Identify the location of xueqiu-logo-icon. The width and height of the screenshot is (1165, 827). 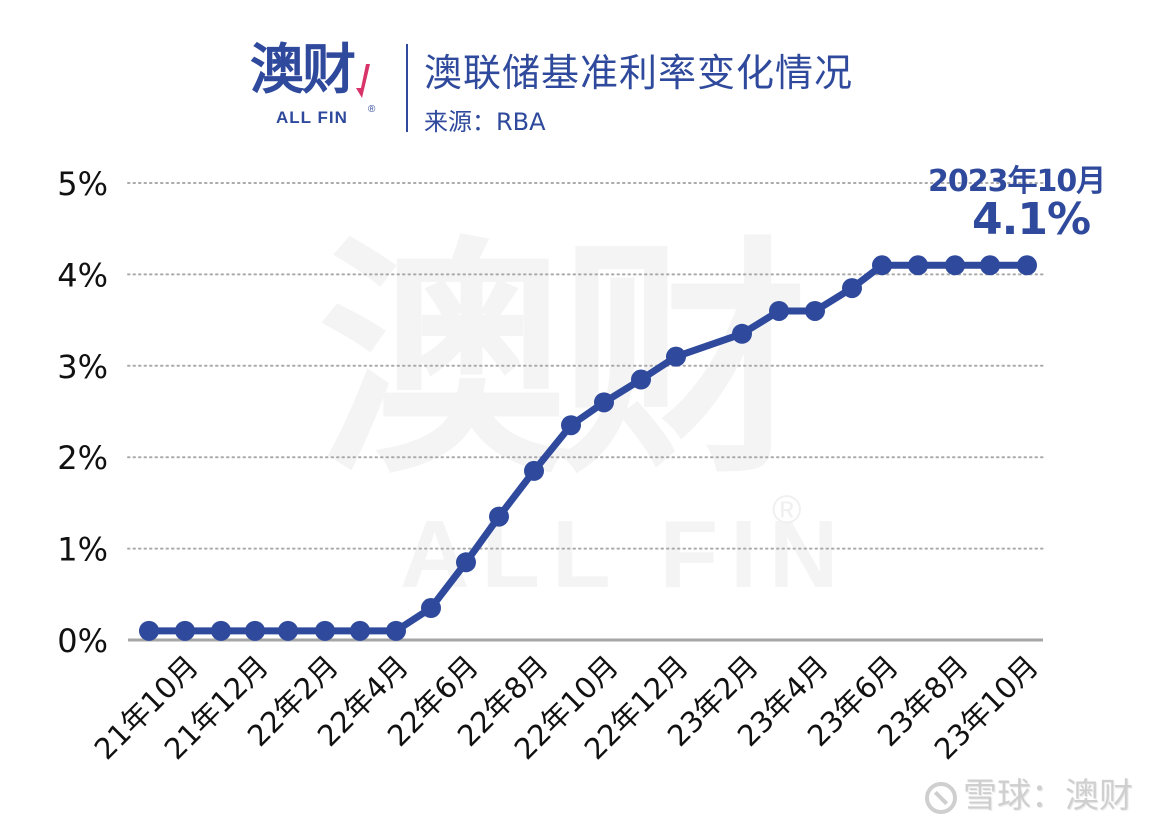
(941, 797).